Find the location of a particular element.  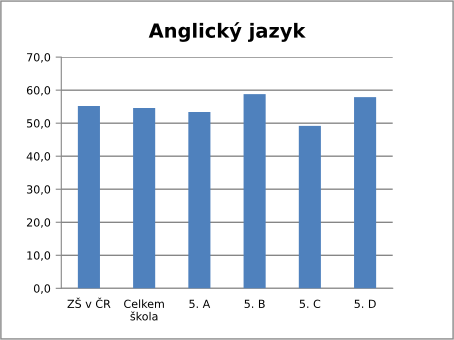

chart-title: Anglický jazyk is located at coordinates (227, 32).